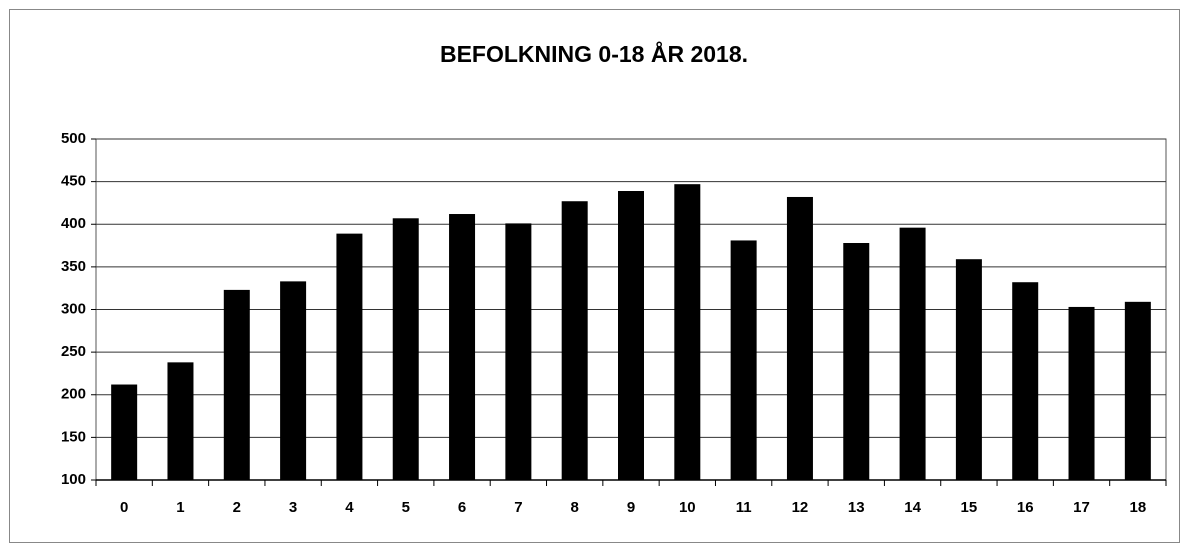  Describe the element at coordinates (237, 507) in the screenshot. I see `x-tick-label: 2` at that location.